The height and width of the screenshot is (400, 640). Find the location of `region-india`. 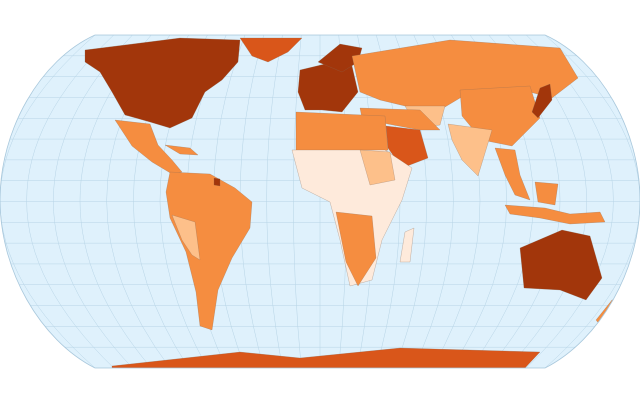

region-india is located at coordinates (470, 150).